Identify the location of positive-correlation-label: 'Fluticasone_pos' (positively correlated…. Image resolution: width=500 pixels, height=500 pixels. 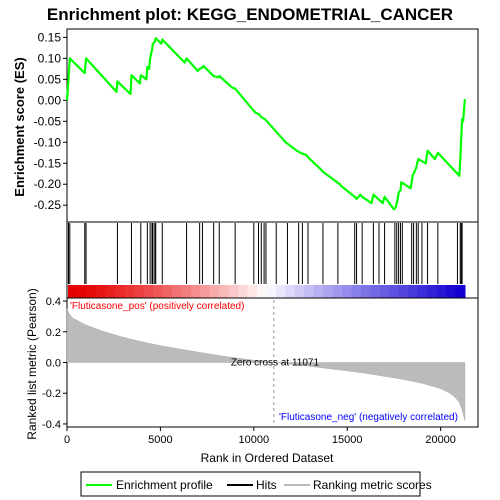
(157, 306).